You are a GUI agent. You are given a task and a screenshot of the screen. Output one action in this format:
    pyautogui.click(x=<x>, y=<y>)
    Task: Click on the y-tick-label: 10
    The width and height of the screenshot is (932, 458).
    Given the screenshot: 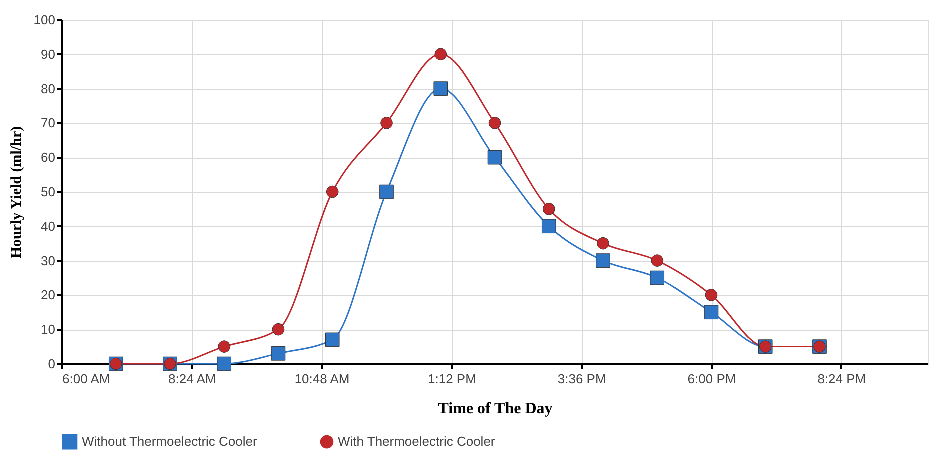 What is the action you would take?
    pyautogui.click(x=48, y=330)
    